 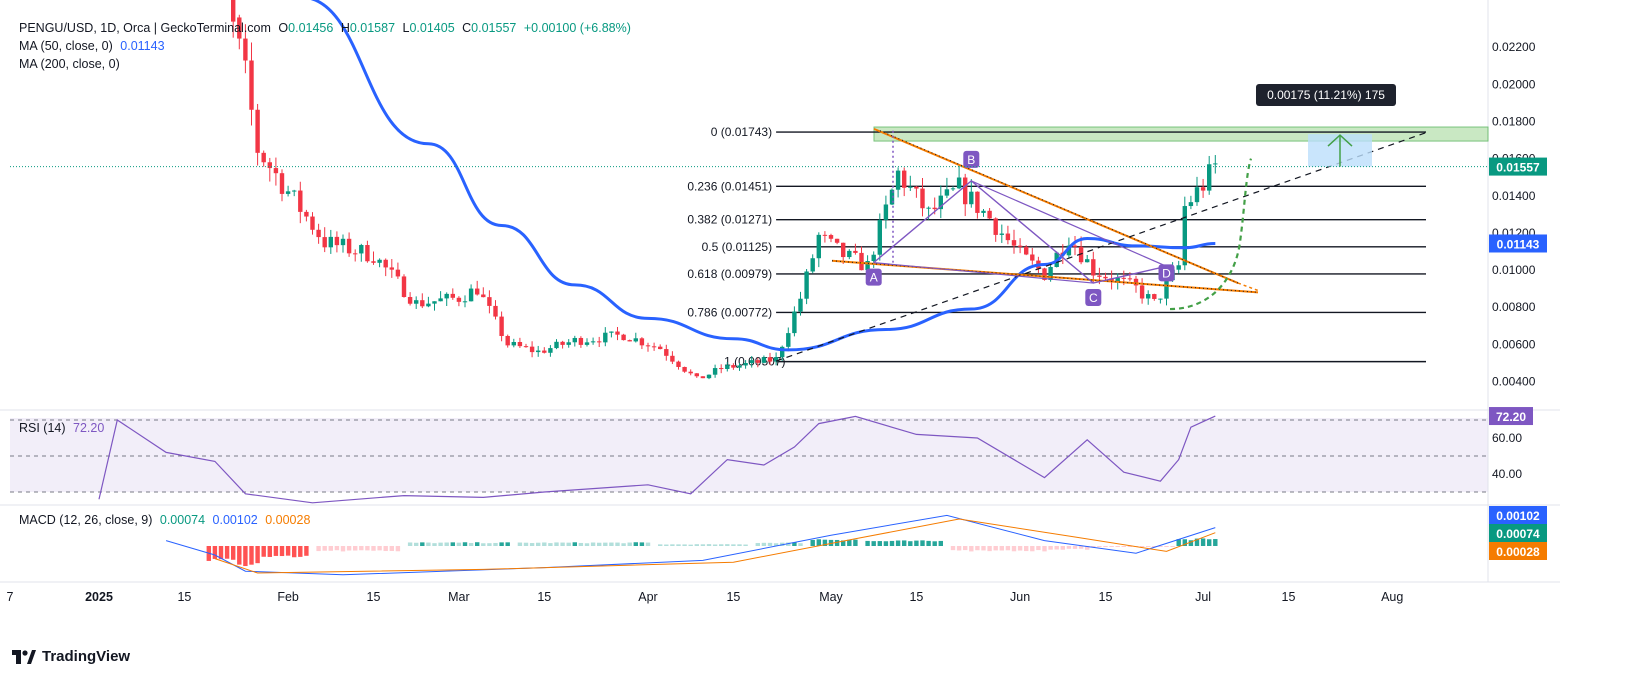 What do you see at coordinates (1340, 140) in the screenshot?
I see `measure-arrow-head` at bounding box center [1340, 140].